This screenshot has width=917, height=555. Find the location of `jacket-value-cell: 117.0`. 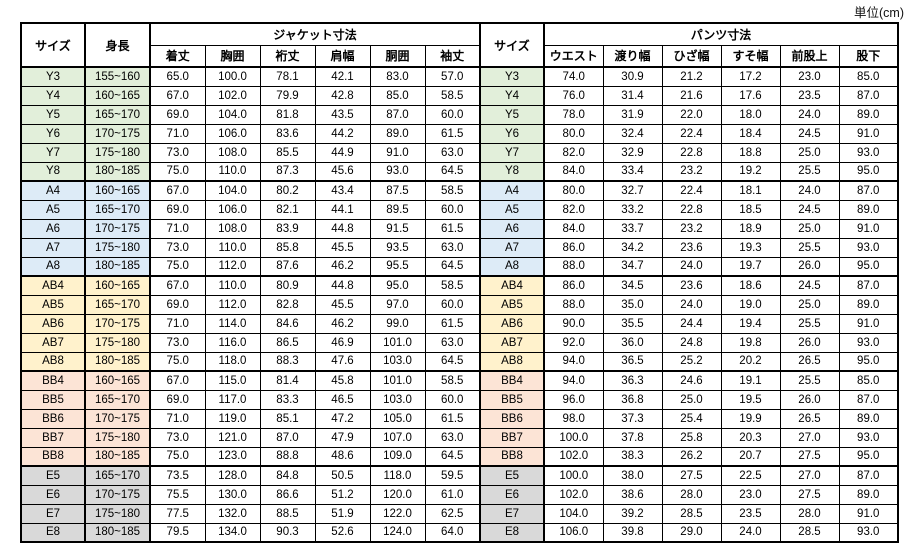

jacket-value-cell: 117.0 is located at coordinates (232, 399).